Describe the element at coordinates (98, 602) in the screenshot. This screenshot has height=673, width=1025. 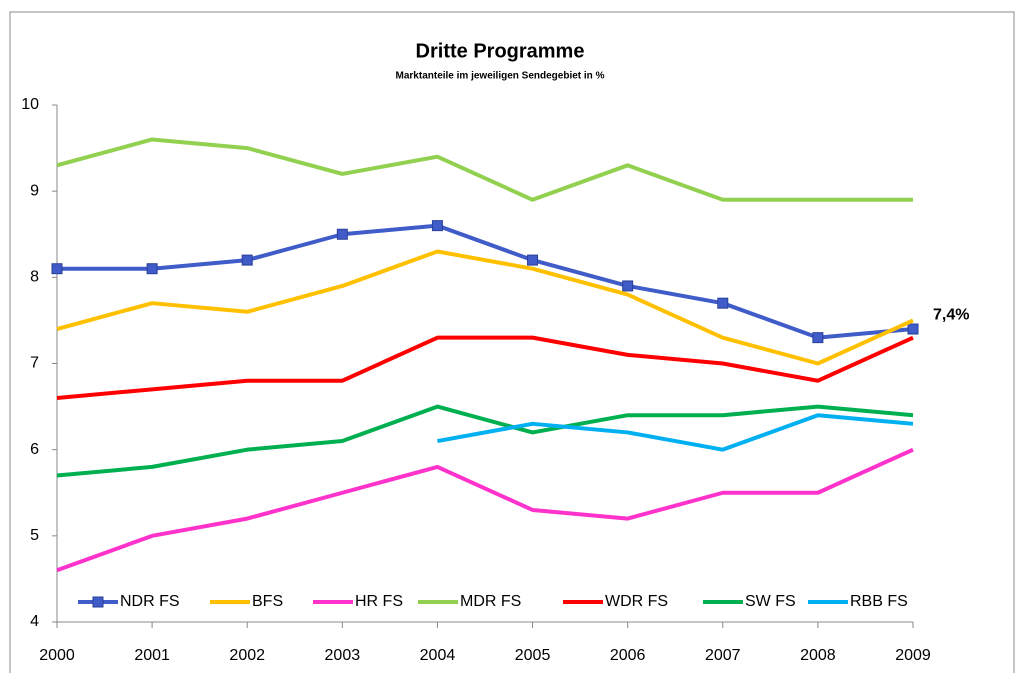
I see `legend-marker` at that location.